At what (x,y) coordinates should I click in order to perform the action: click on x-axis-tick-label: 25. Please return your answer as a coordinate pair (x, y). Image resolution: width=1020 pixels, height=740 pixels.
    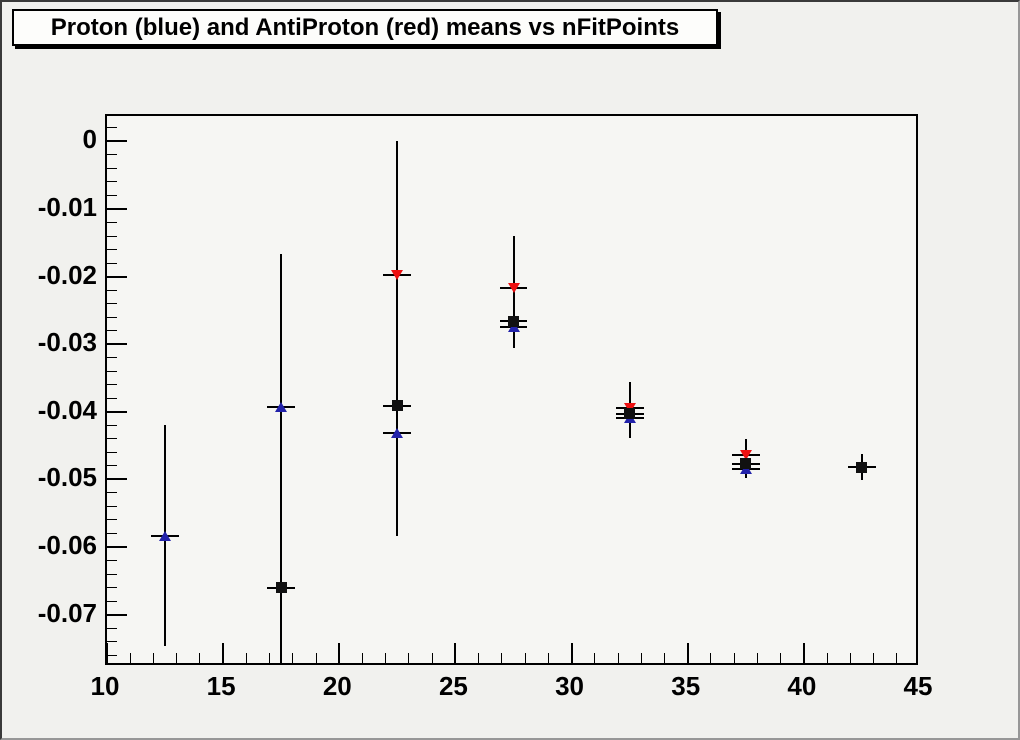
    Looking at the image, I should click on (453, 686).